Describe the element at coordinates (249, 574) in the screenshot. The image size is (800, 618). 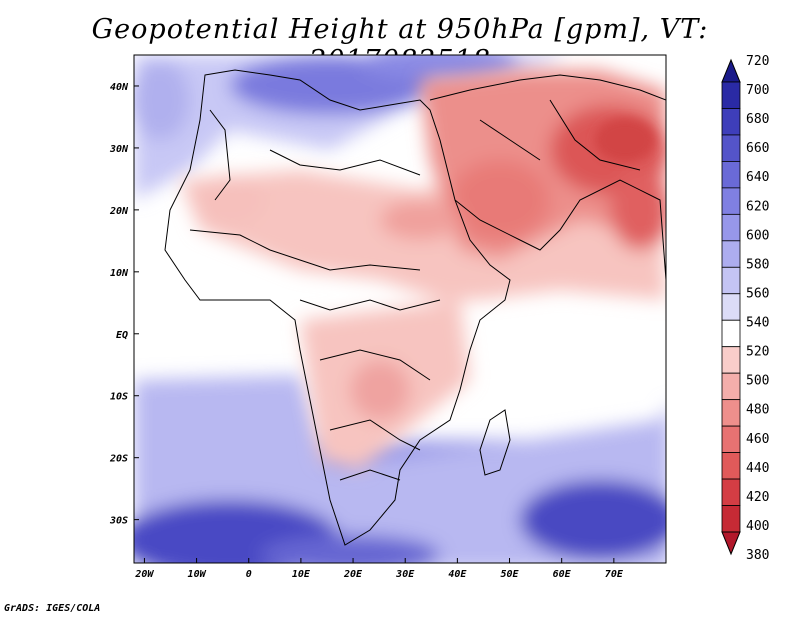
I see `lon-tick-label: 0` at that location.